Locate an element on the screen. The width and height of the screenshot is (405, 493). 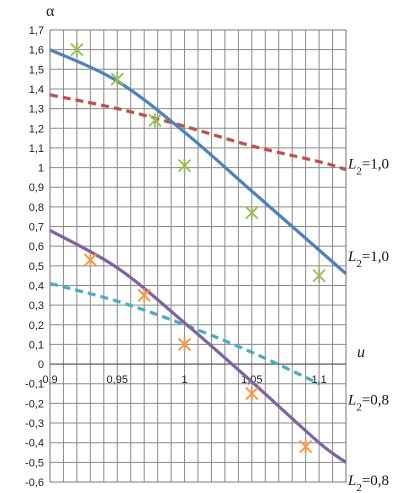
y-tick-label: 1,2 is located at coordinates (36, 129).